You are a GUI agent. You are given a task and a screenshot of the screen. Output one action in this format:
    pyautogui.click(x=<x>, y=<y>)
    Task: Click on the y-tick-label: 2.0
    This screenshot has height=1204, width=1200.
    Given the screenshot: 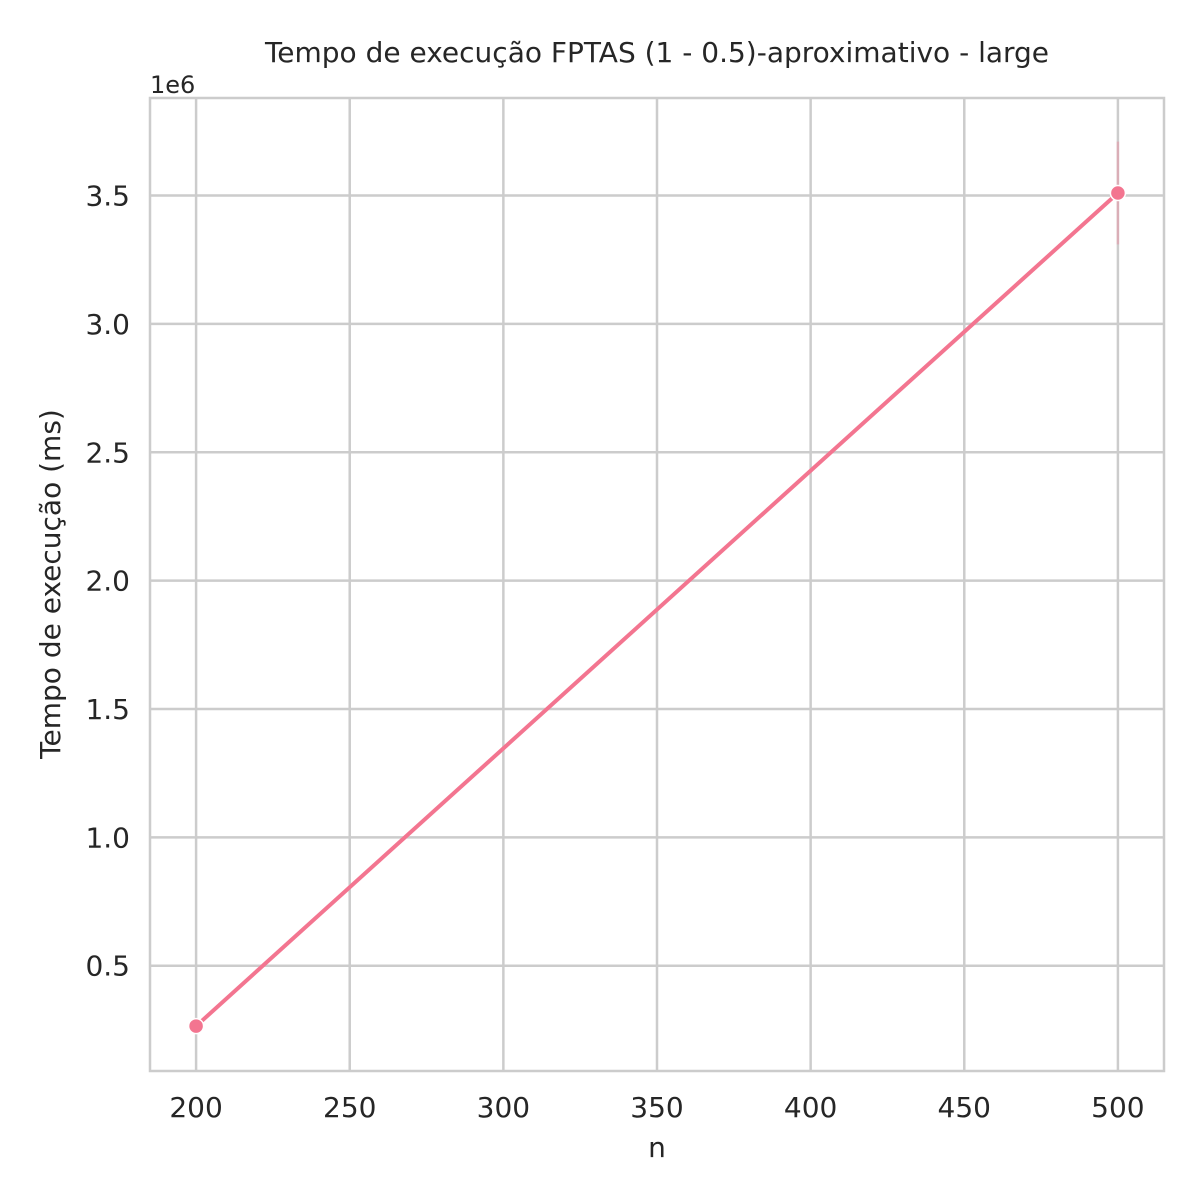 What is the action you would take?
    pyautogui.click(x=107, y=581)
    